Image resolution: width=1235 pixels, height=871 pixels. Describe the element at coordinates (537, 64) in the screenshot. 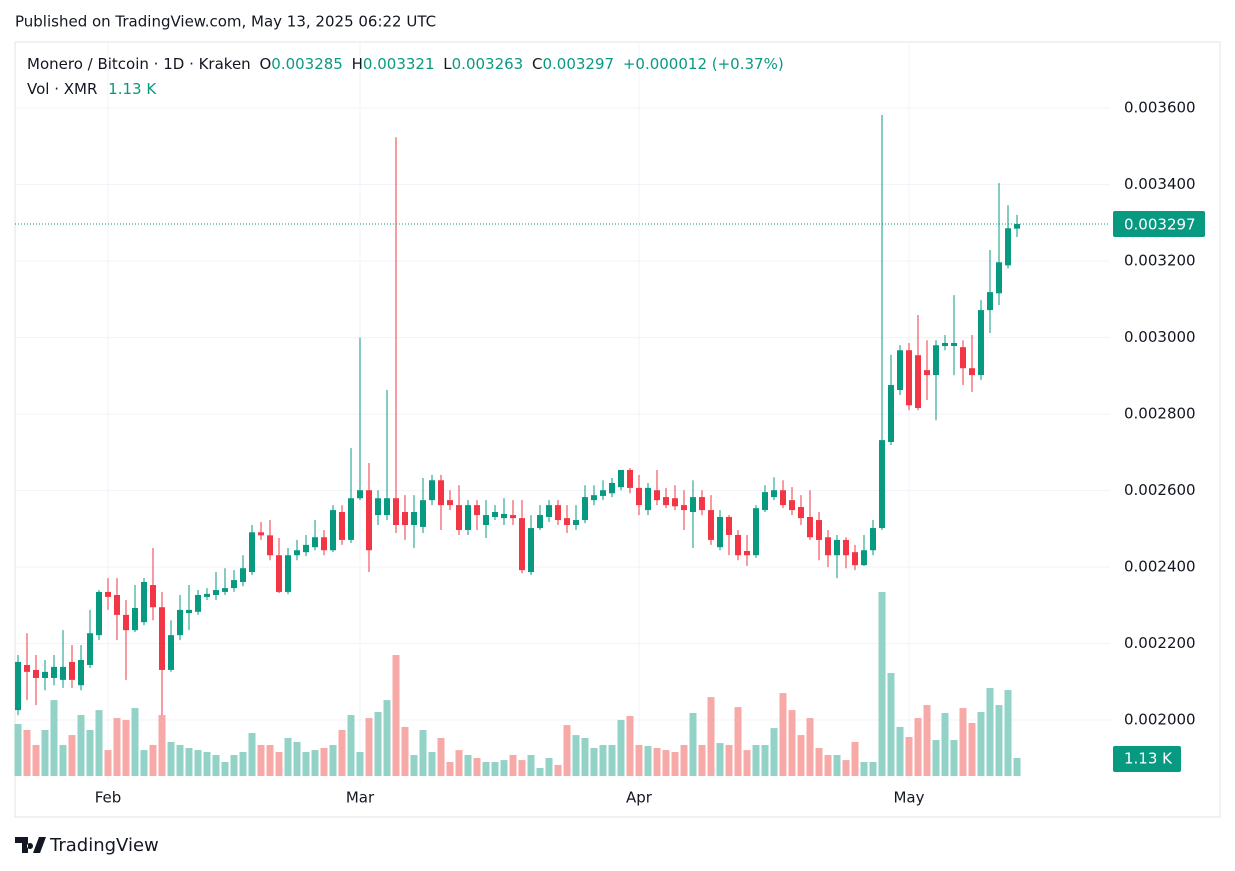

I see `close-label: C` at that location.